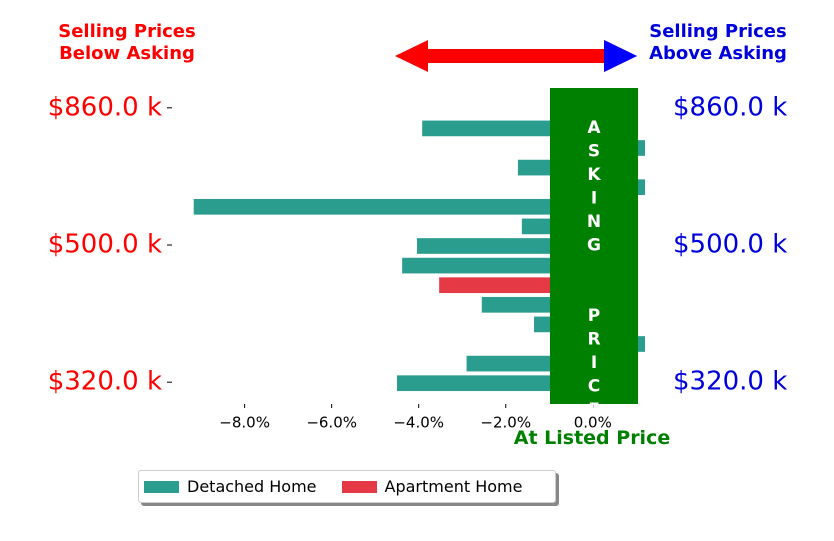 This screenshot has width=834, height=541. I want to click on arrow-head, so click(620, 56).